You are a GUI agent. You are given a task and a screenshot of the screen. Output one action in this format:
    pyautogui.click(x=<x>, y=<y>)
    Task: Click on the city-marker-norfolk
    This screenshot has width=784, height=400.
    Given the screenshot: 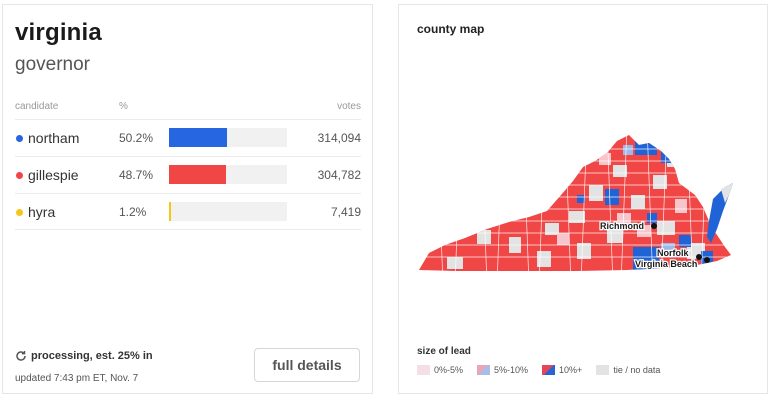 What is the action you would take?
    pyautogui.click(x=699, y=257)
    